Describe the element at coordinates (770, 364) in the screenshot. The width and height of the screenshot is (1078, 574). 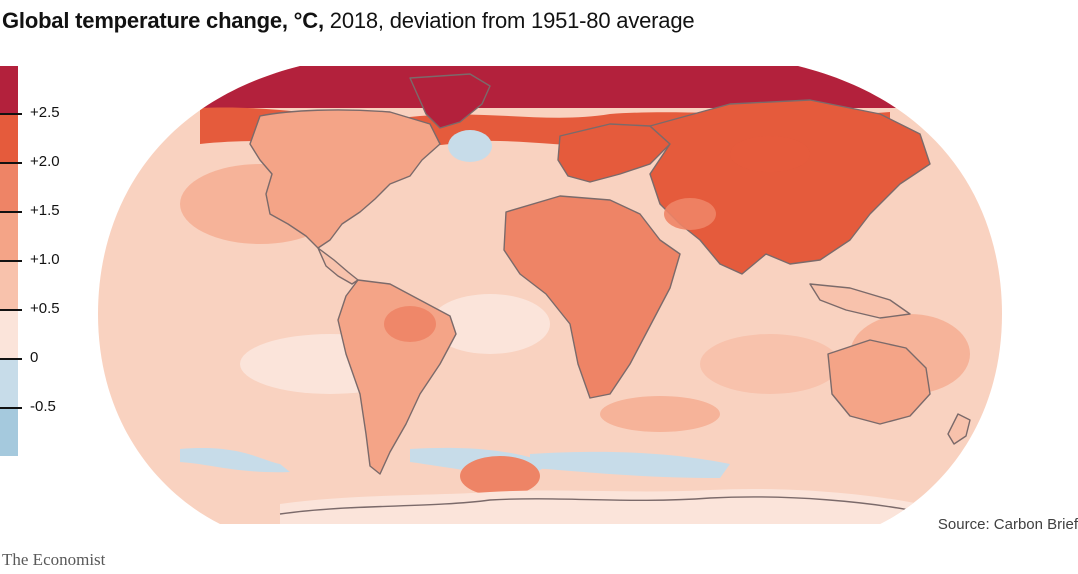
I see `indian-warm-patch` at that location.